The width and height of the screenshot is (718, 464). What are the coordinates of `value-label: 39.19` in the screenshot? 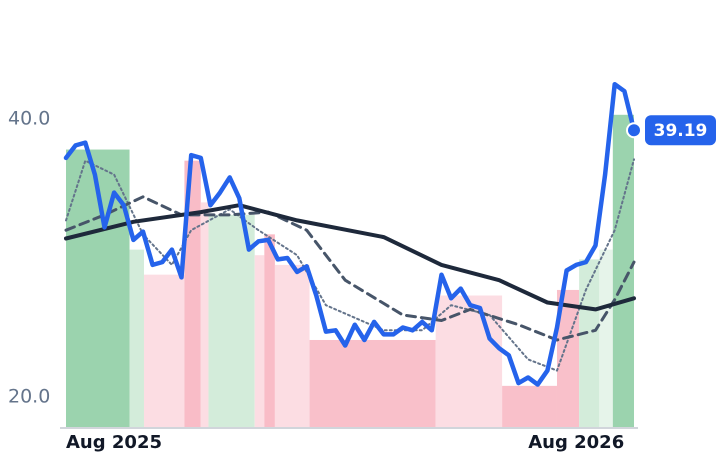 It's located at (681, 131).